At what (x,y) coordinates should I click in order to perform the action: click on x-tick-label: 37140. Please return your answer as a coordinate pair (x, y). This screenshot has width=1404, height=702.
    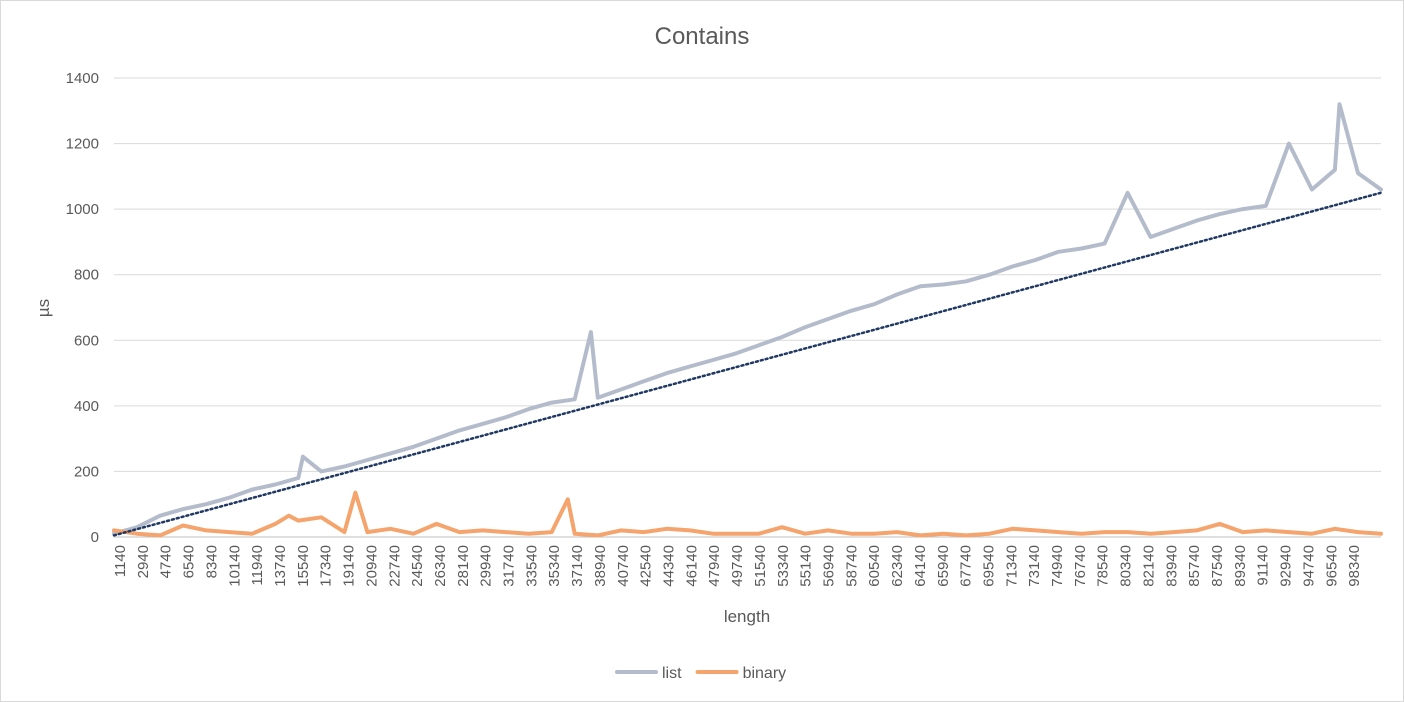
    Looking at the image, I should click on (577, 566).